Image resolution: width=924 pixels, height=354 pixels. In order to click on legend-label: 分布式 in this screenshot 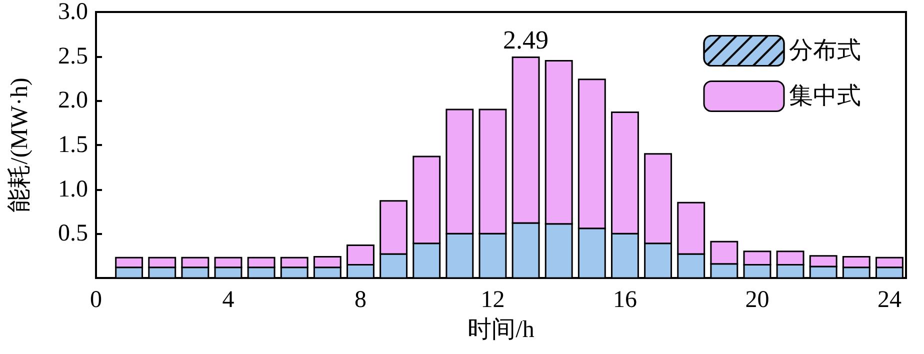, I will do `click(825, 51)`.